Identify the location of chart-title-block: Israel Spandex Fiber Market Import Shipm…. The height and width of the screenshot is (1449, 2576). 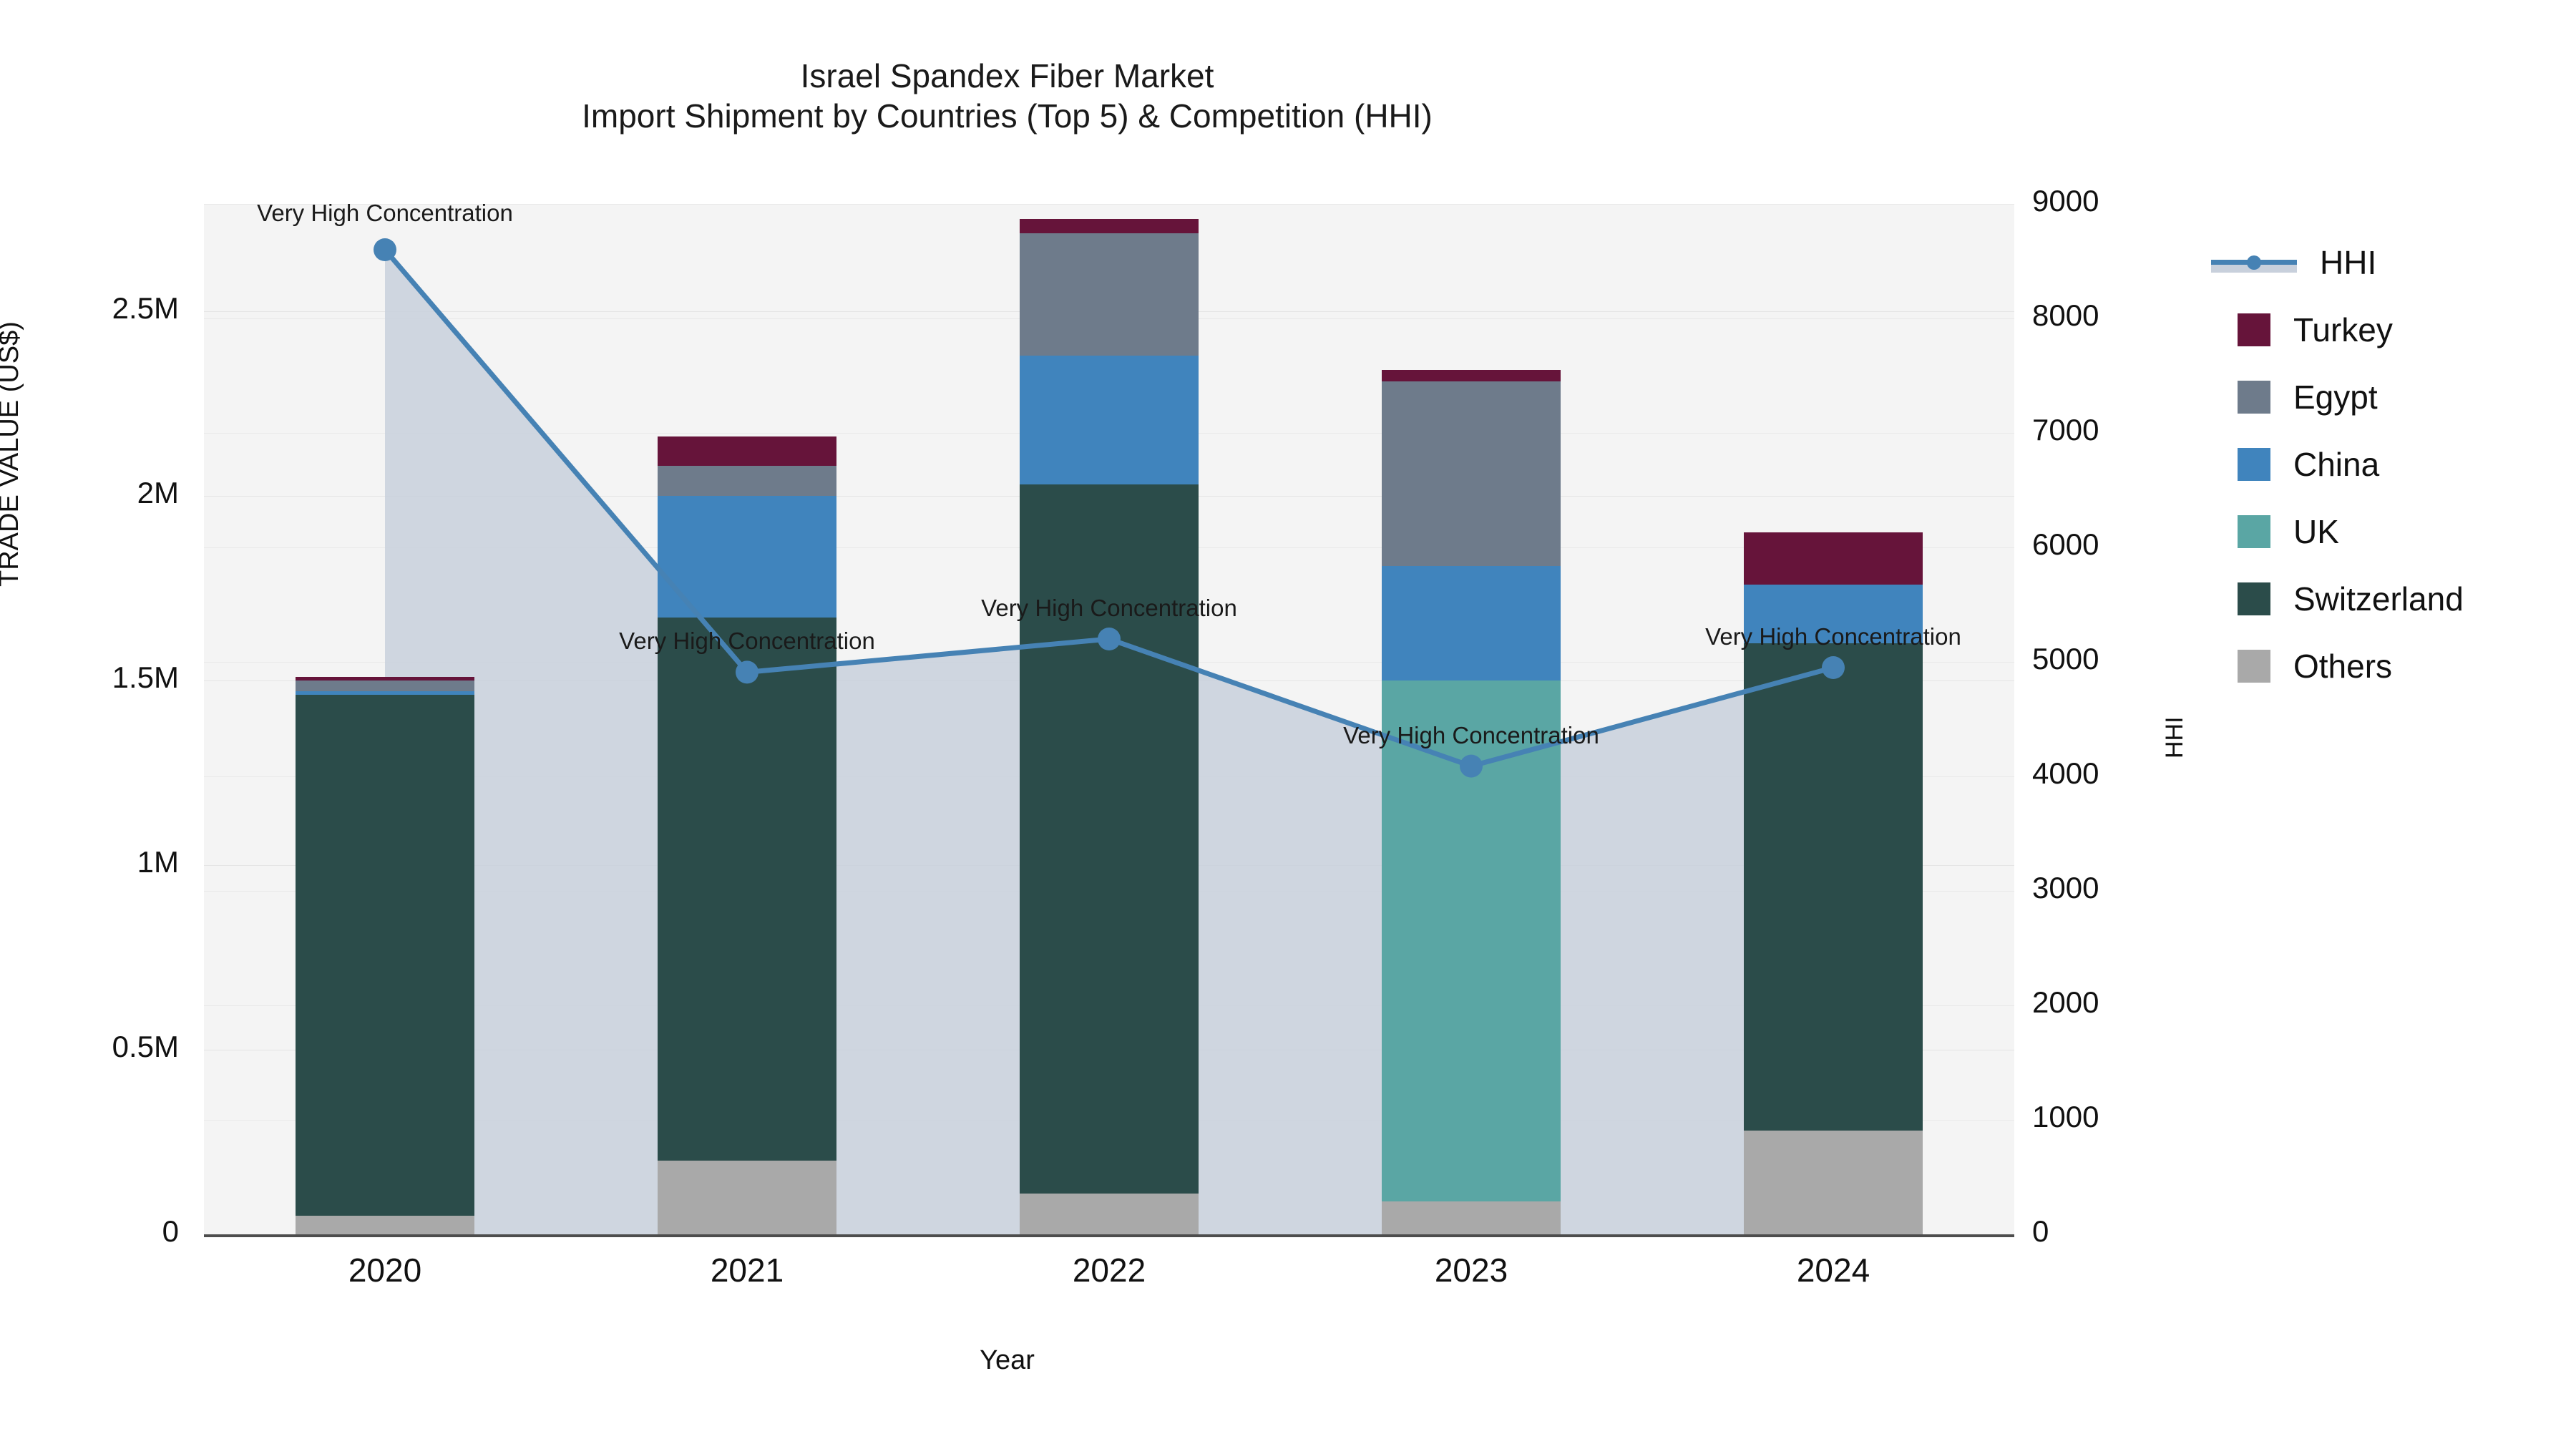
(1007, 96).